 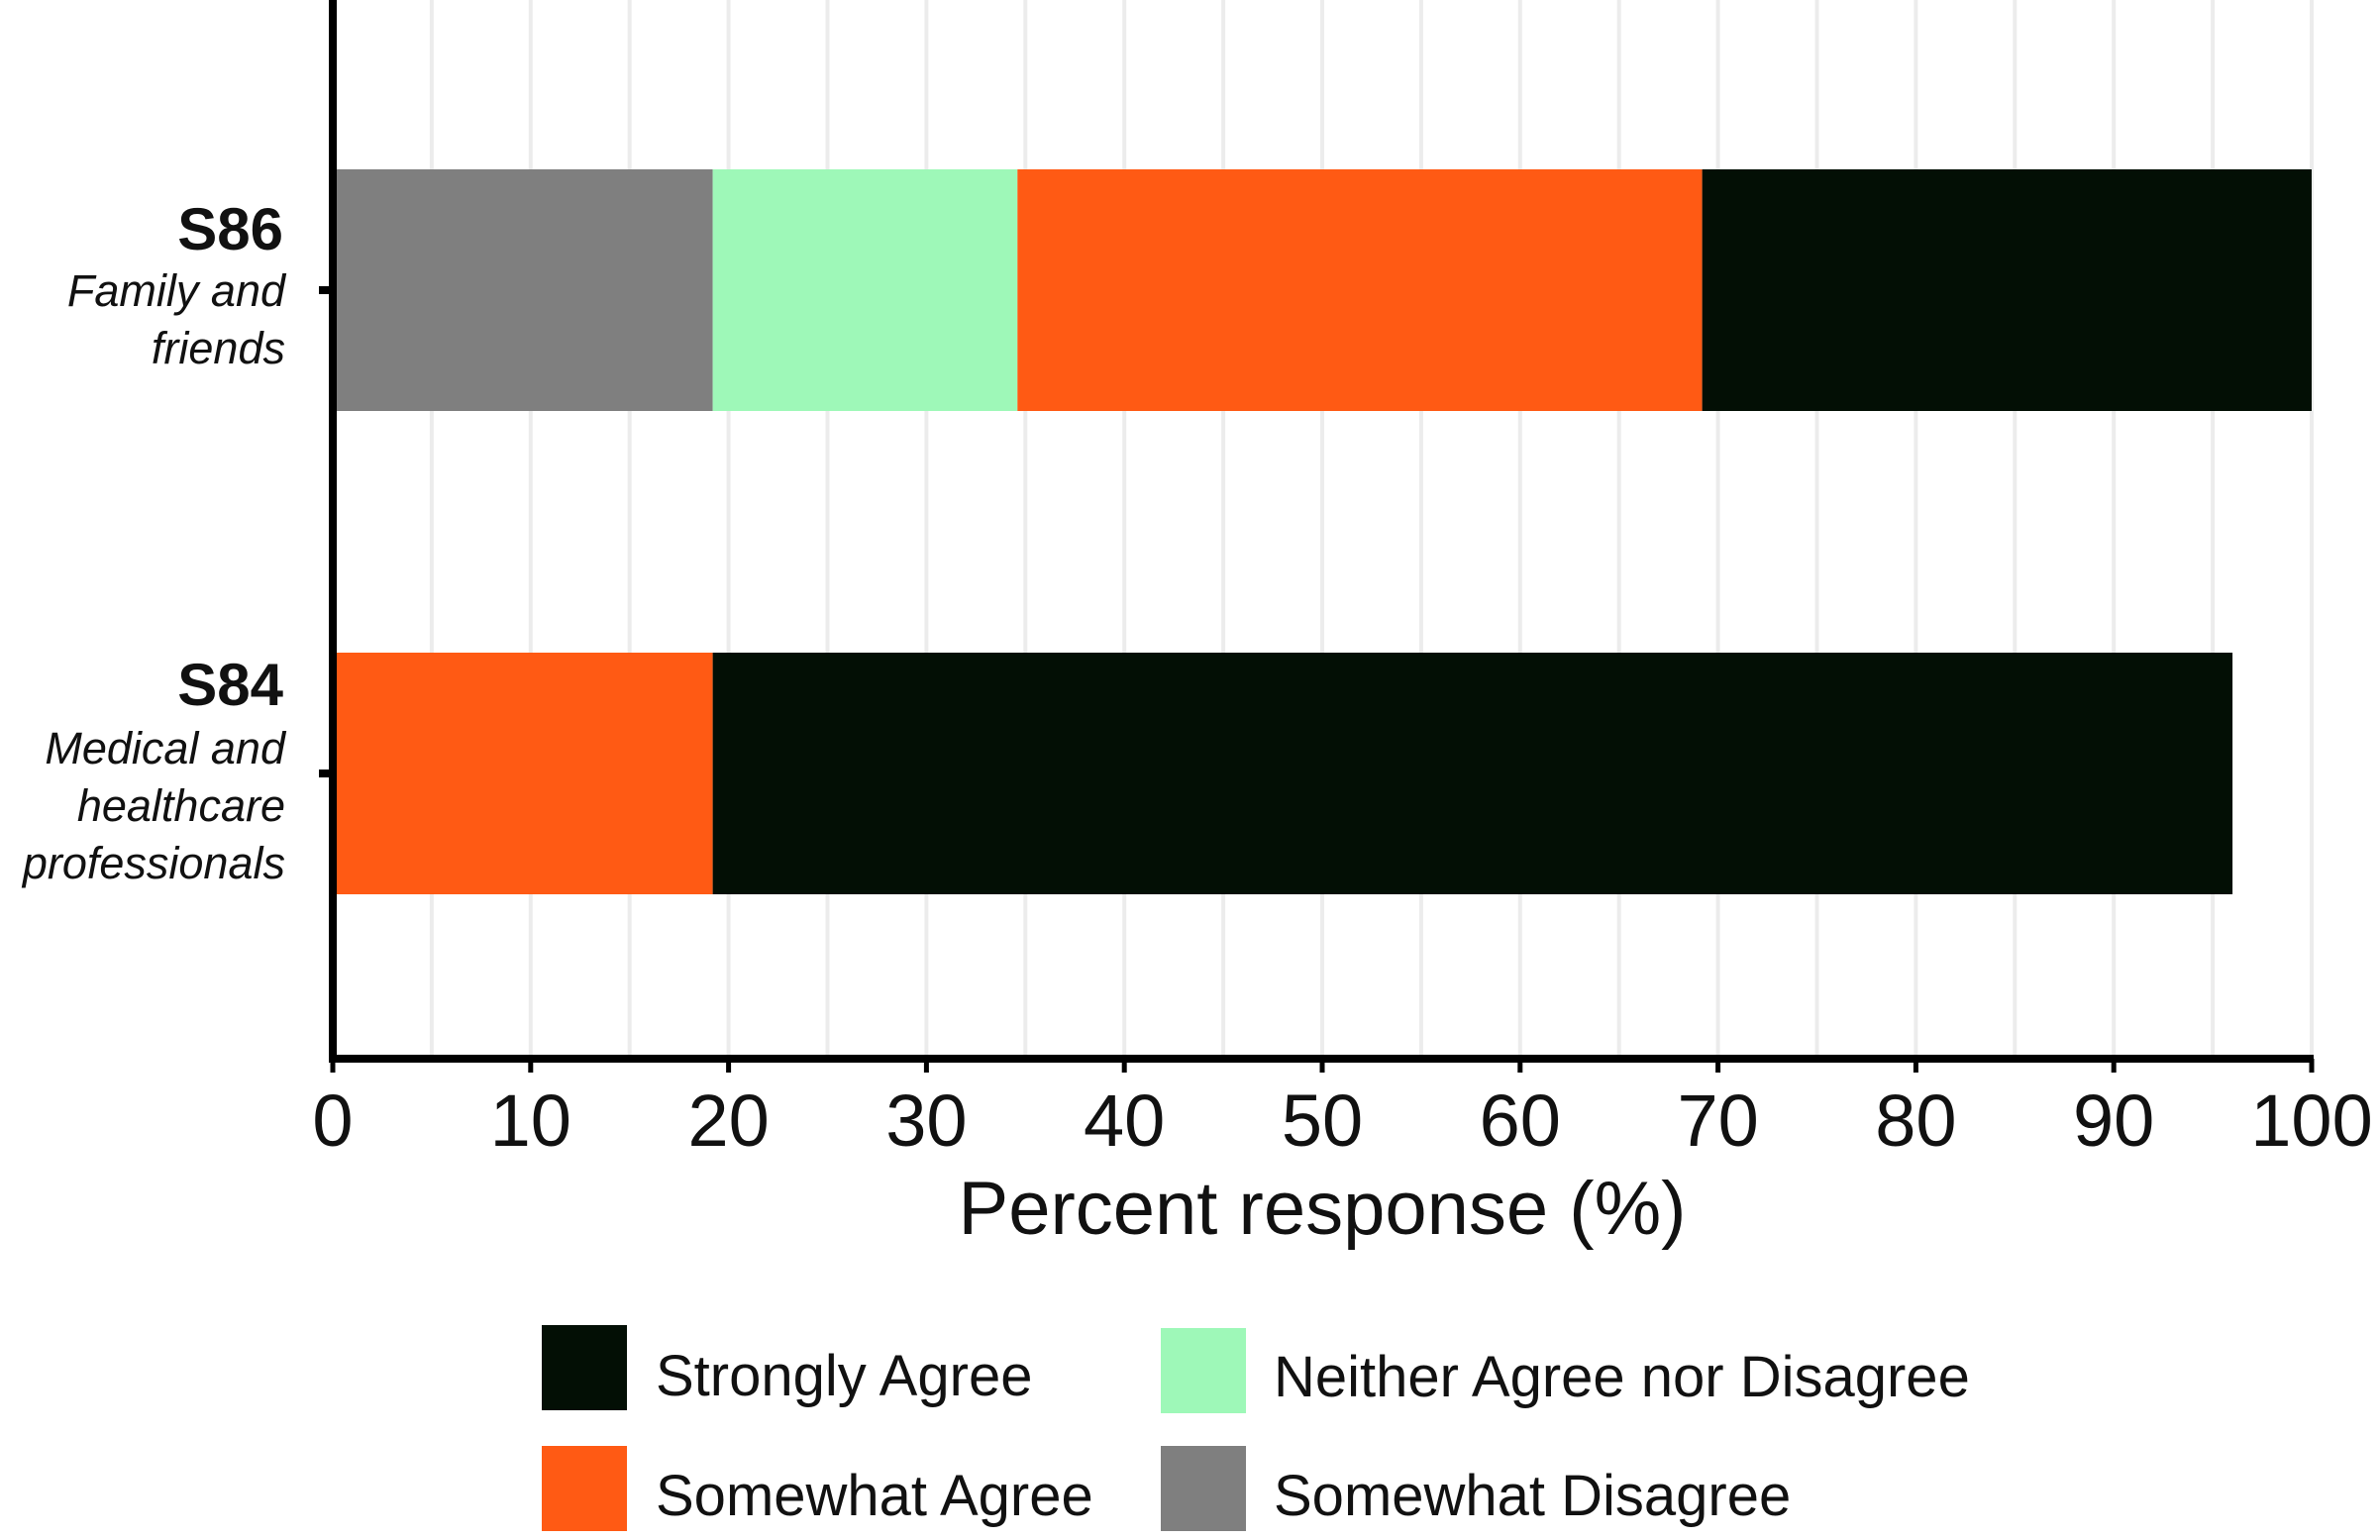 I want to click on category-description-label: Medical and, so click(x=166, y=748).